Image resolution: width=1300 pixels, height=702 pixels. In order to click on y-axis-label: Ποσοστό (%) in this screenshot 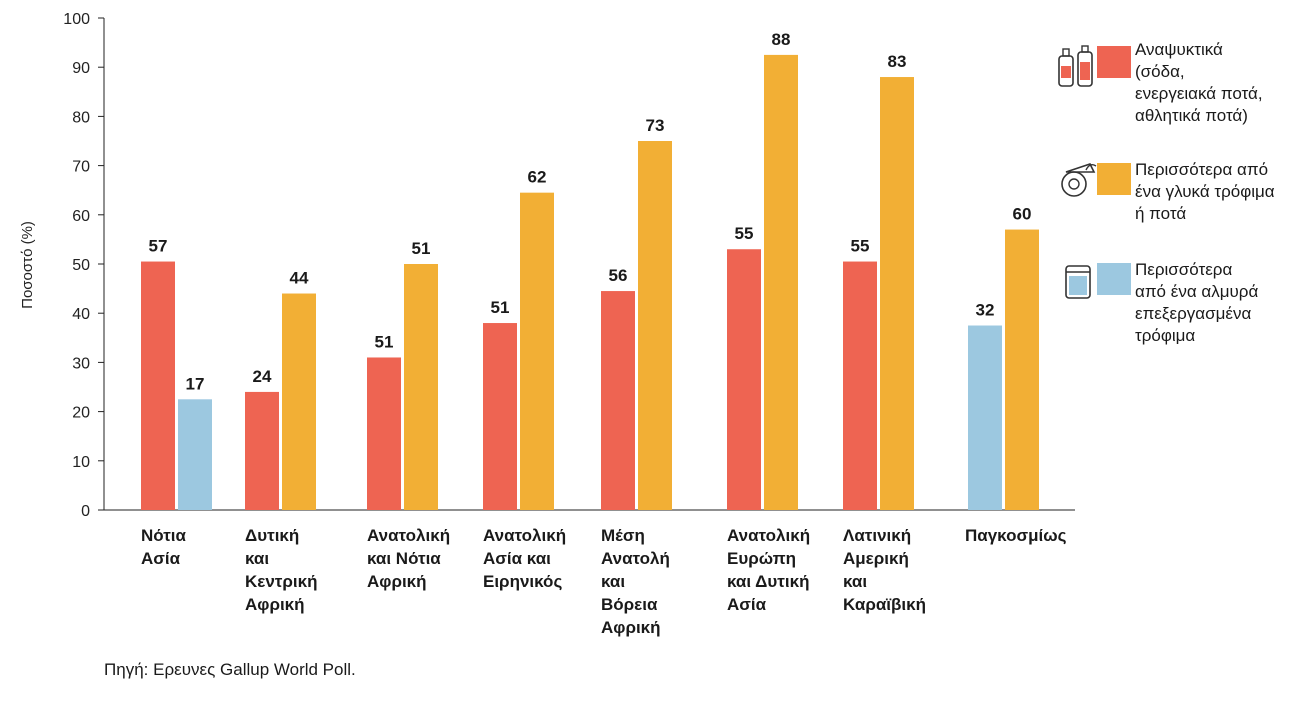, I will do `click(27, 265)`.